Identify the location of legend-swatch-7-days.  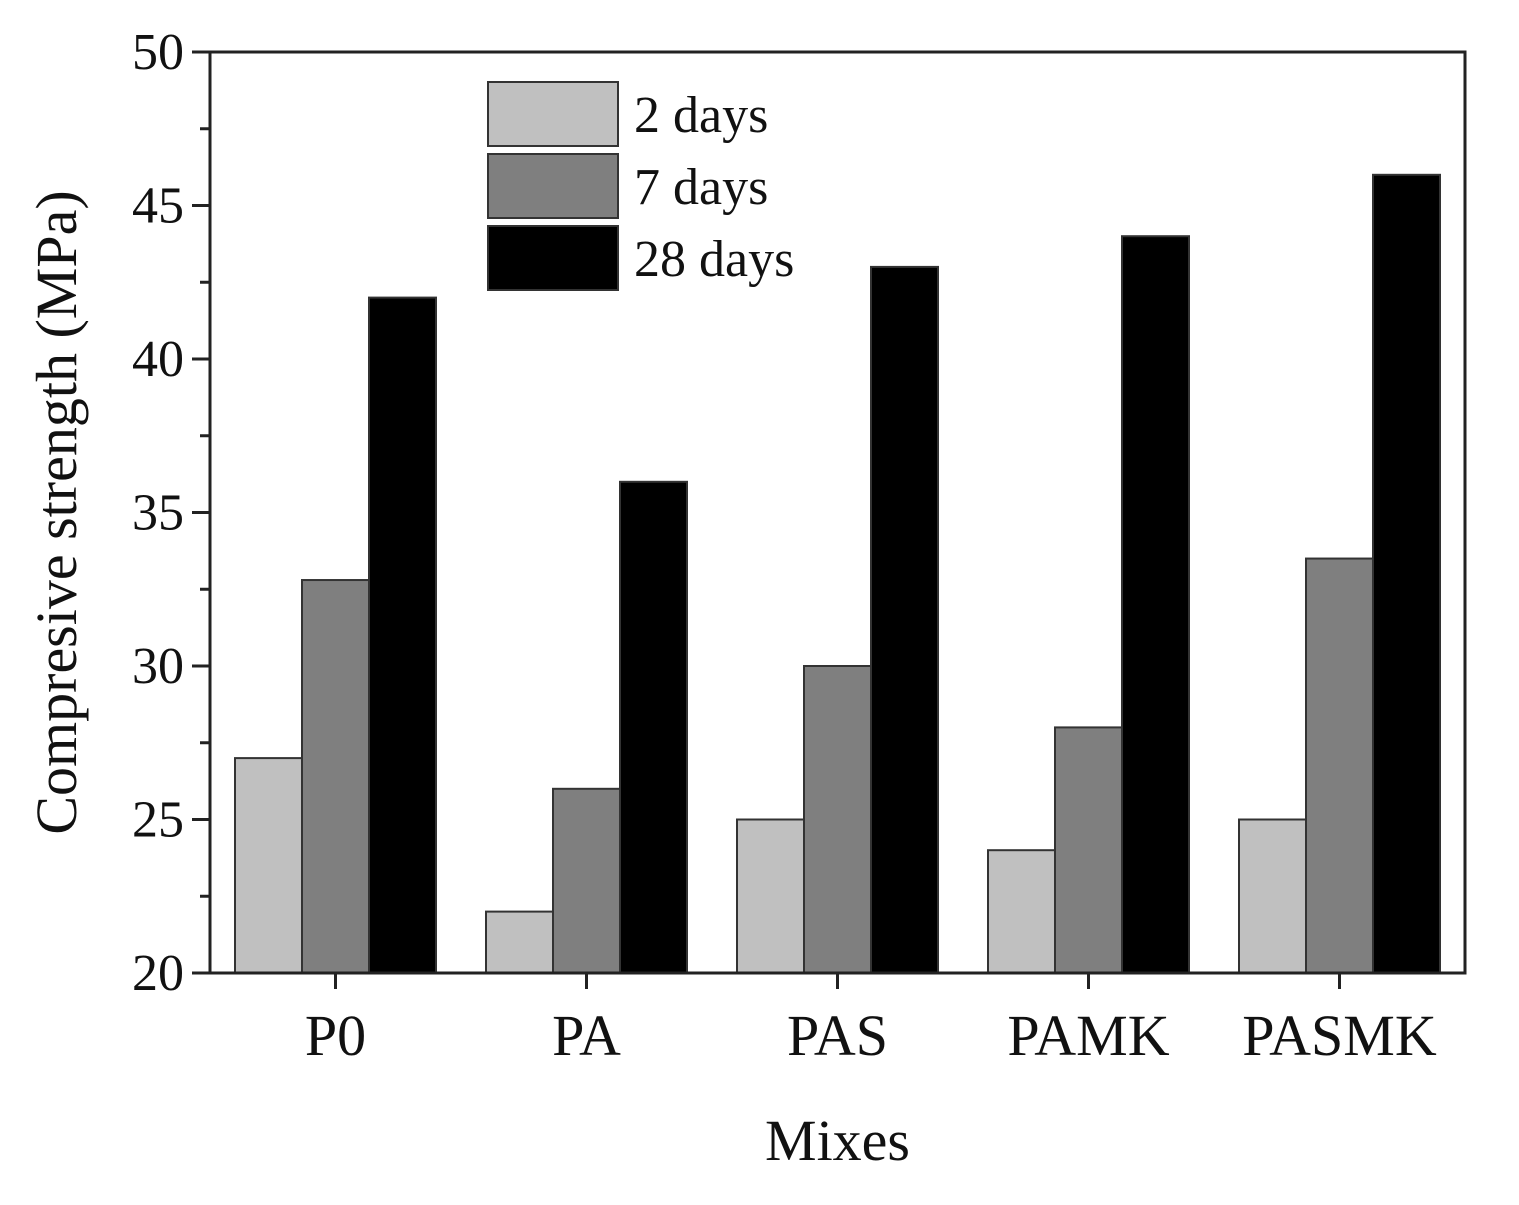
(553, 186).